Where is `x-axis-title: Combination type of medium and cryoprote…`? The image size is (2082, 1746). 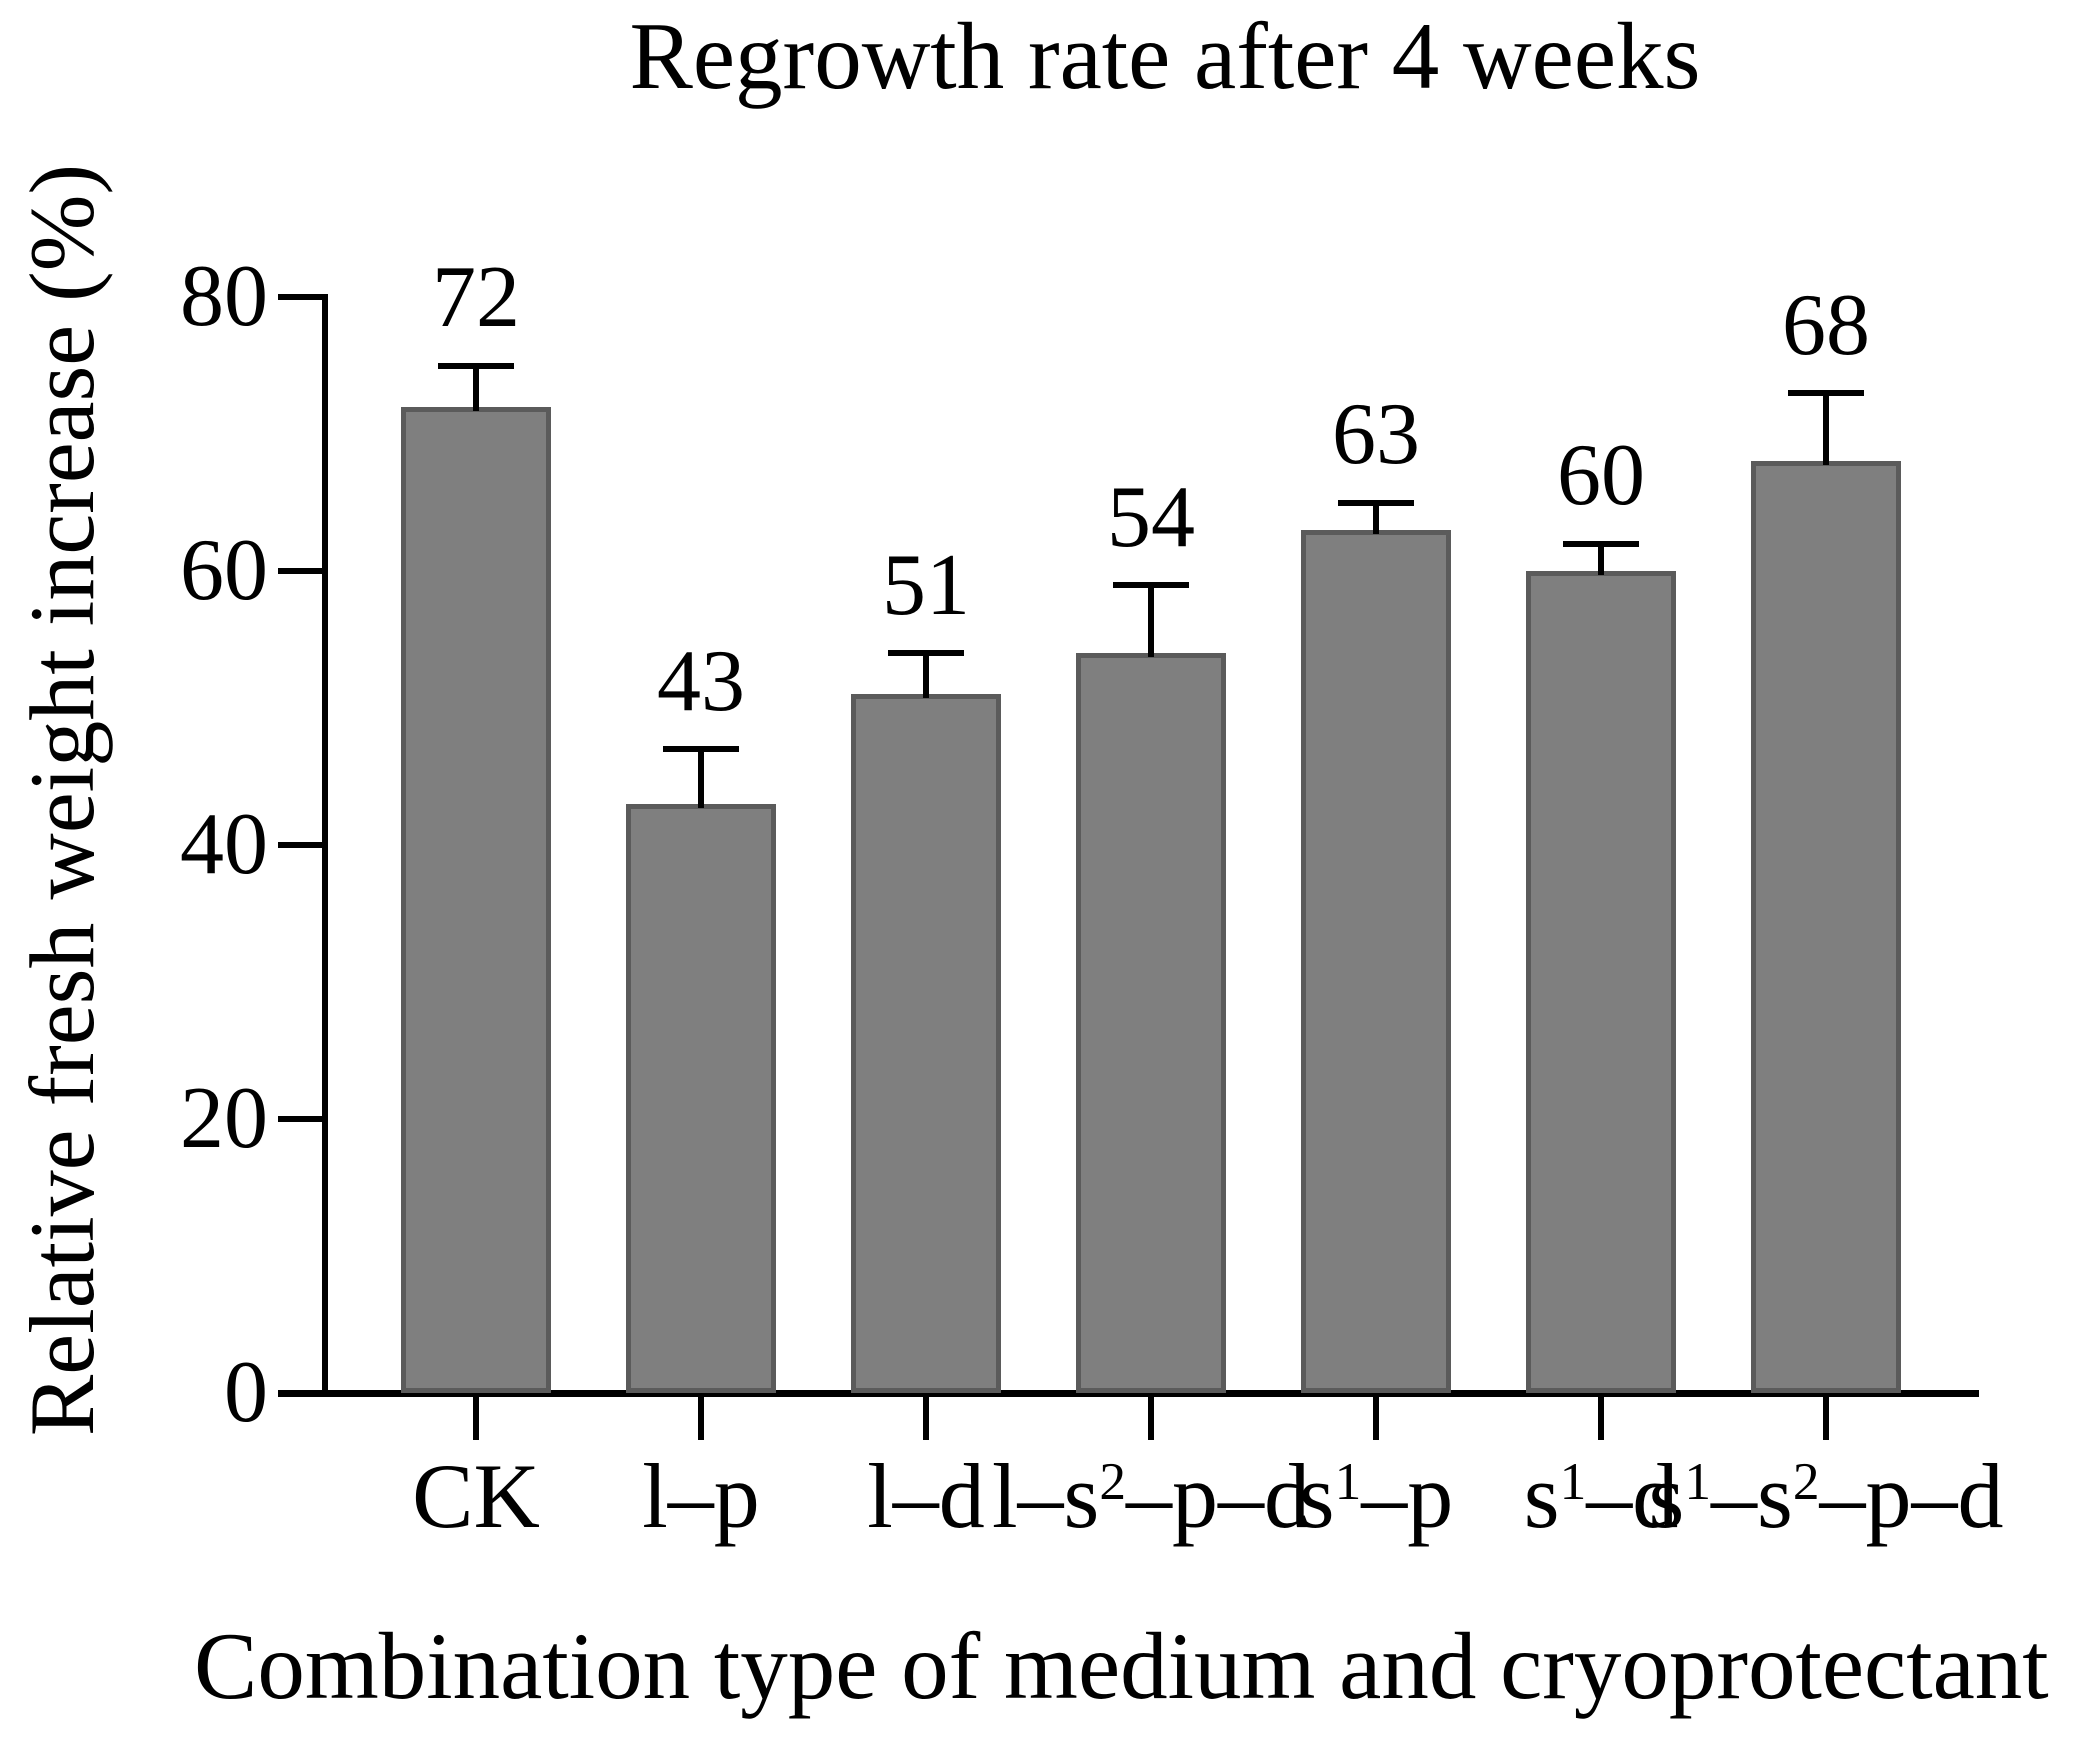
x-axis-title: Combination type of medium and cryoprote… is located at coordinates (1121, 1666).